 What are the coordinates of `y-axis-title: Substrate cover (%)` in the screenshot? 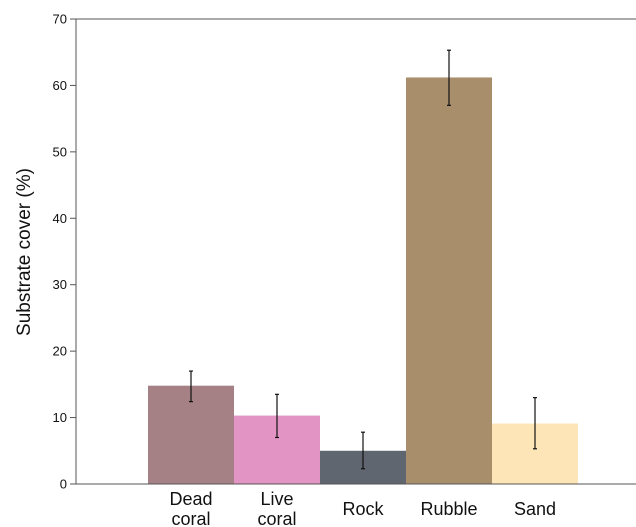 It's located at (24, 252).